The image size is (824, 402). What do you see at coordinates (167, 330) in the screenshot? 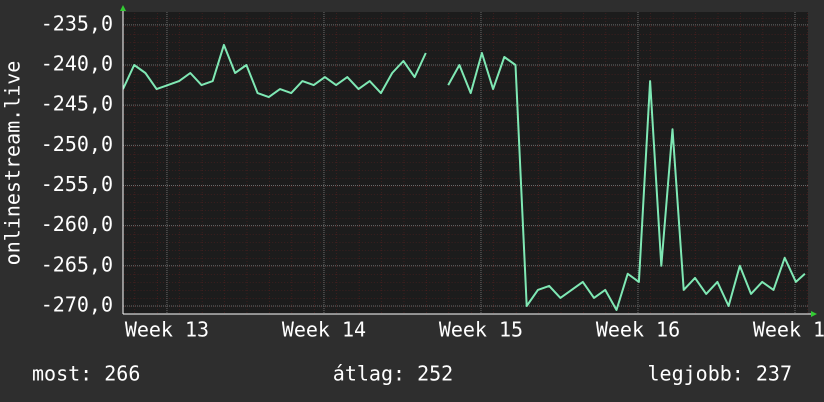
I see `x-tick-label: Week 13` at bounding box center [167, 330].